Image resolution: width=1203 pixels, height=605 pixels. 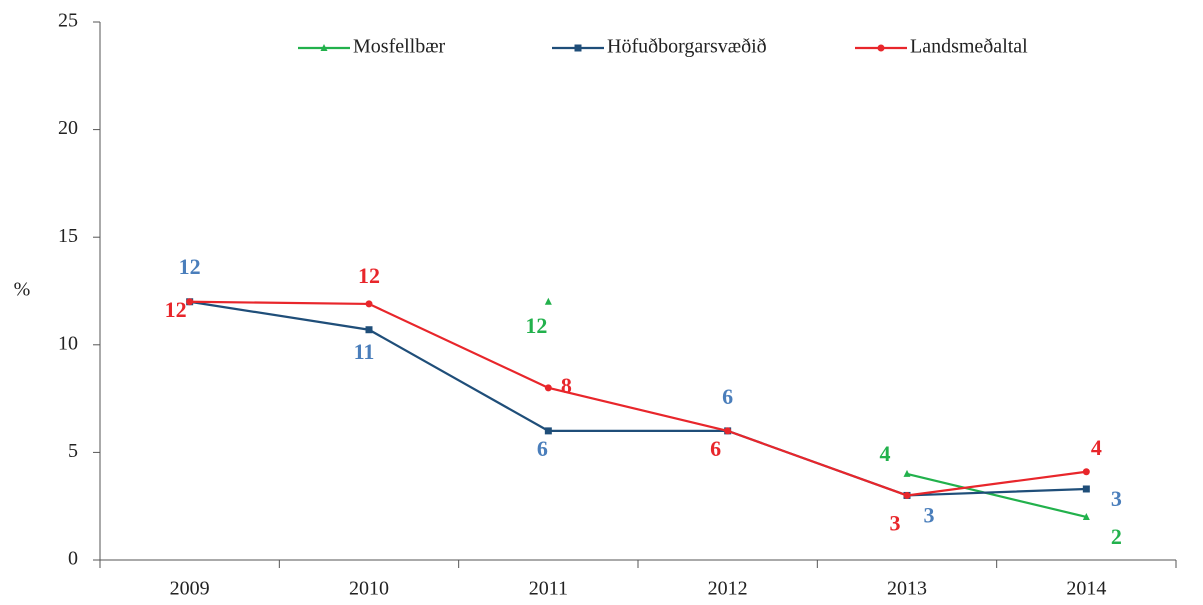 What do you see at coordinates (399, 47) in the screenshot?
I see `legend-label: Mosfellbær` at bounding box center [399, 47].